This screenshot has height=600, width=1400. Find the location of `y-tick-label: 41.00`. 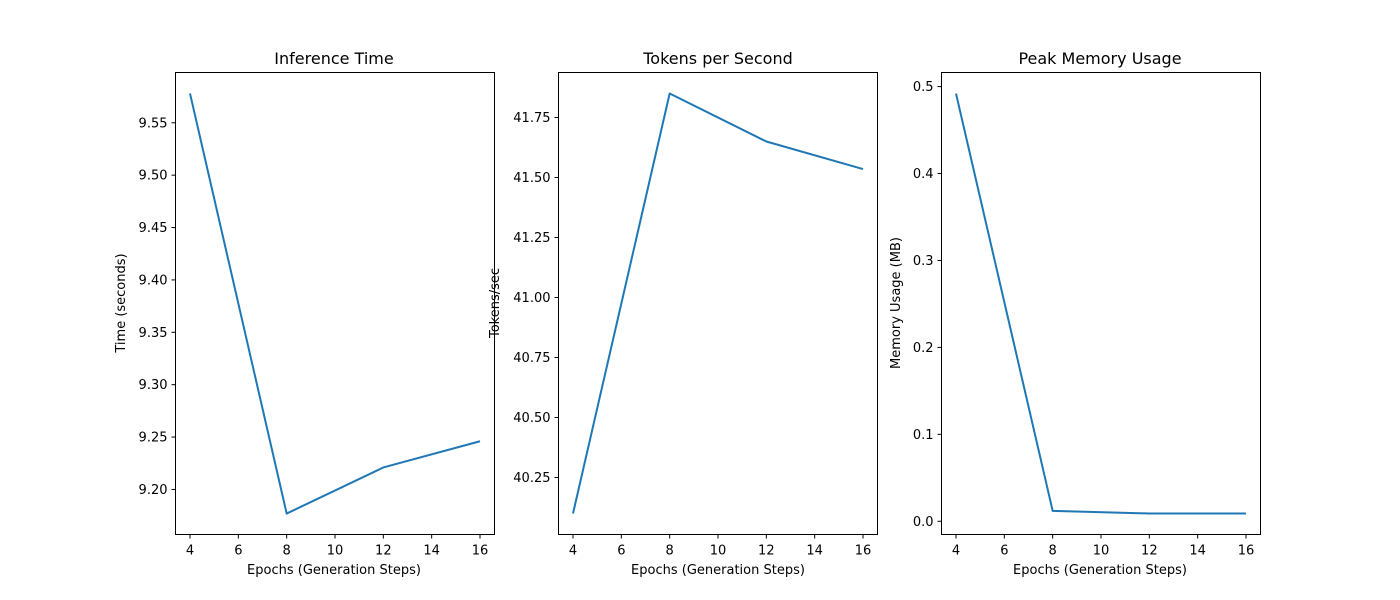

y-tick-label: 41.00 is located at coordinates (531, 298).